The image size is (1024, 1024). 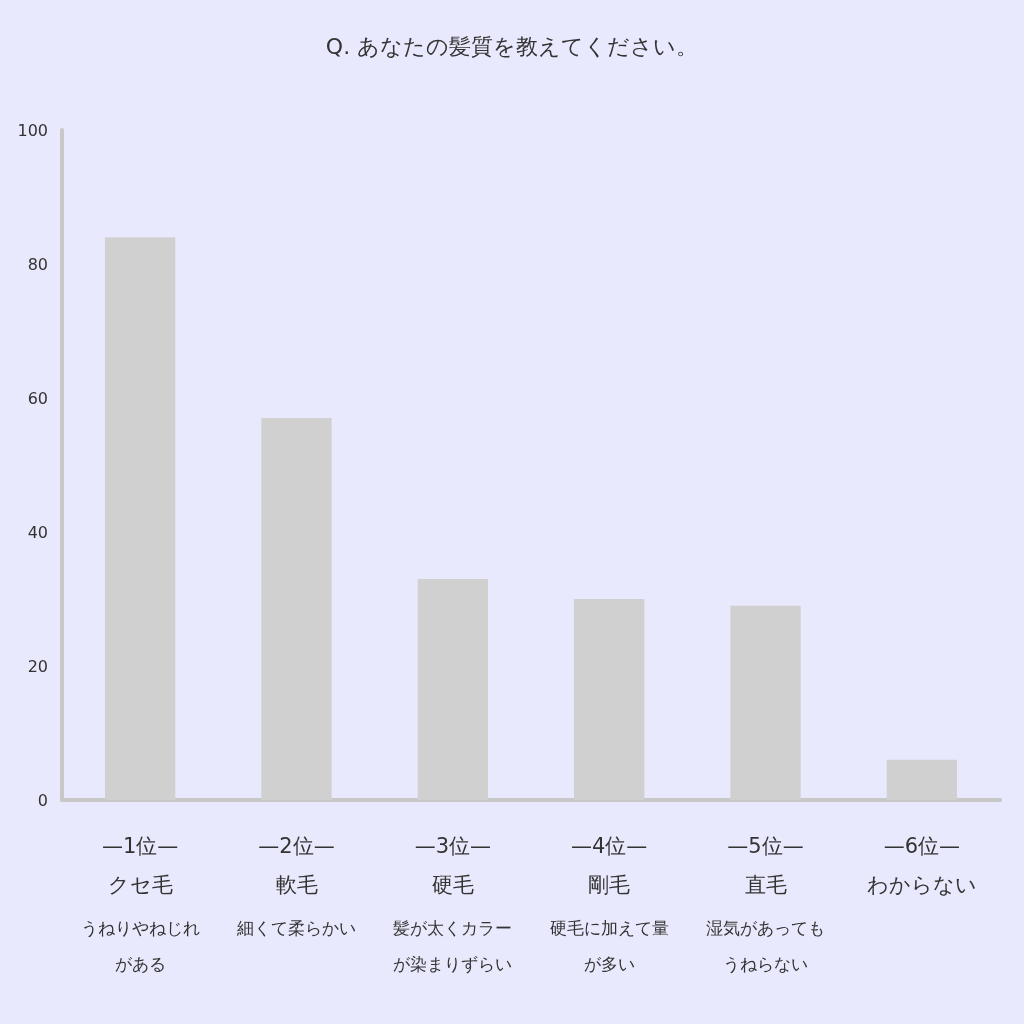 I want to click on y-tick-label: 80, so click(x=37, y=264).